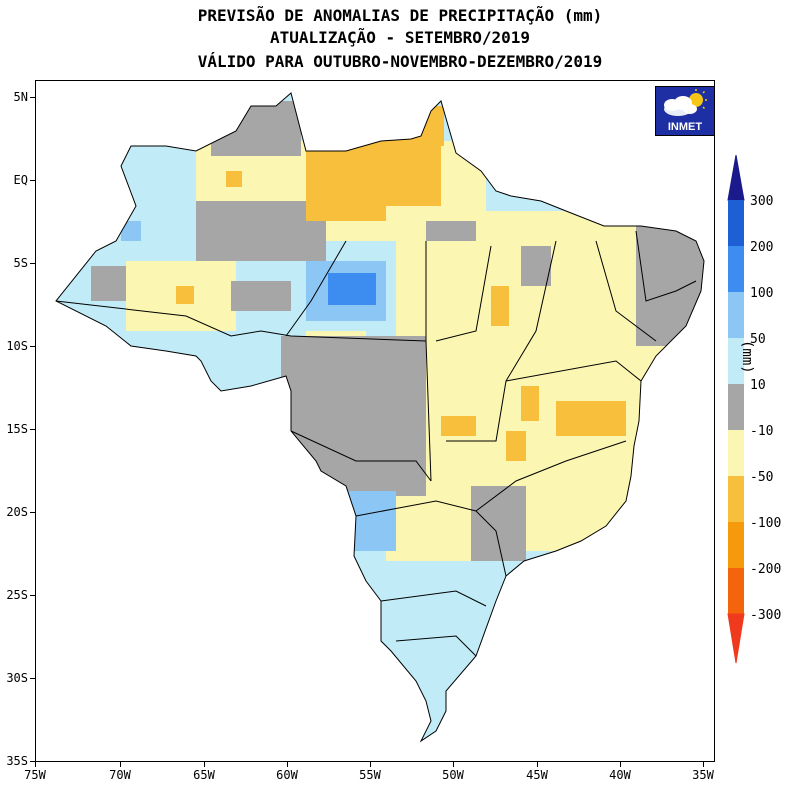 The height and width of the screenshot is (790, 800). What do you see at coordinates (287, 775) in the screenshot?
I see `x-label-60w: 60W` at bounding box center [287, 775].